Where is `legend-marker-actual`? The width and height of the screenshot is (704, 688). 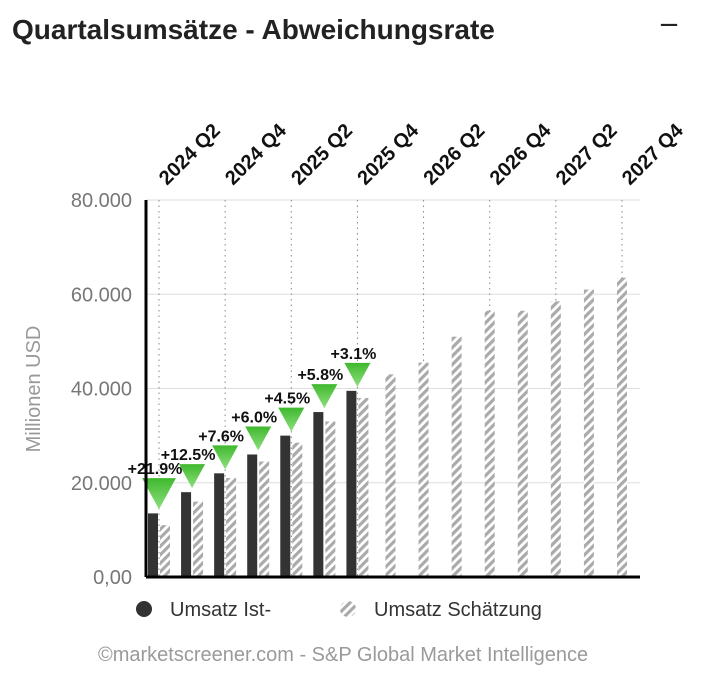 legend-marker-actual is located at coordinates (144, 609).